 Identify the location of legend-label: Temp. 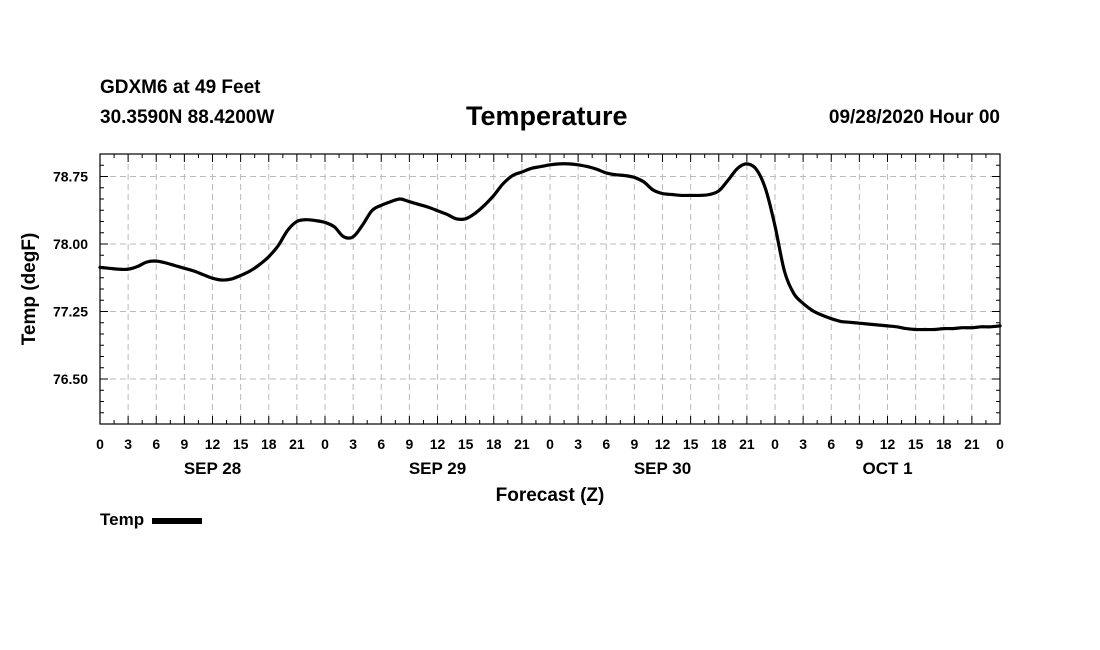
(122, 519).